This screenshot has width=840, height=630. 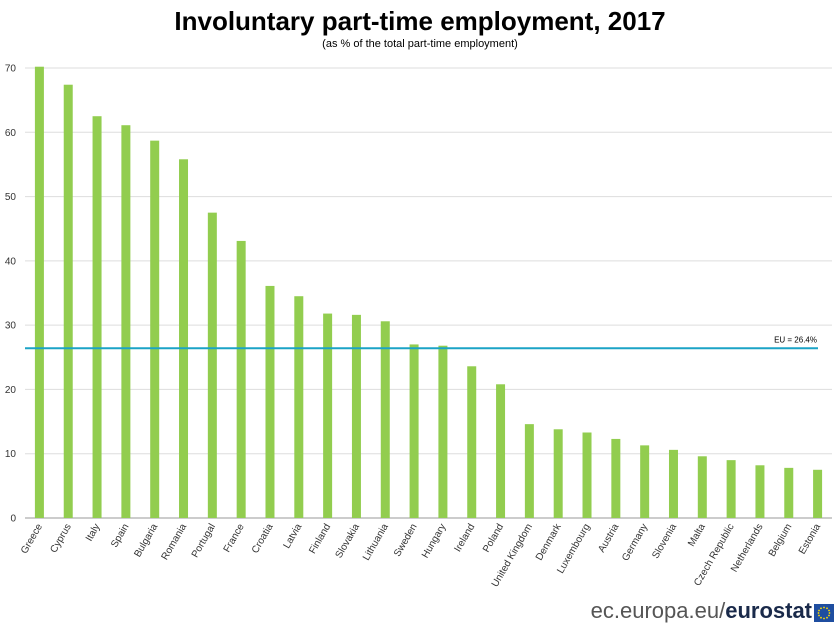 What do you see at coordinates (32, 539) in the screenshot?
I see `x-tick-label: Greece` at bounding box center [32, 539].